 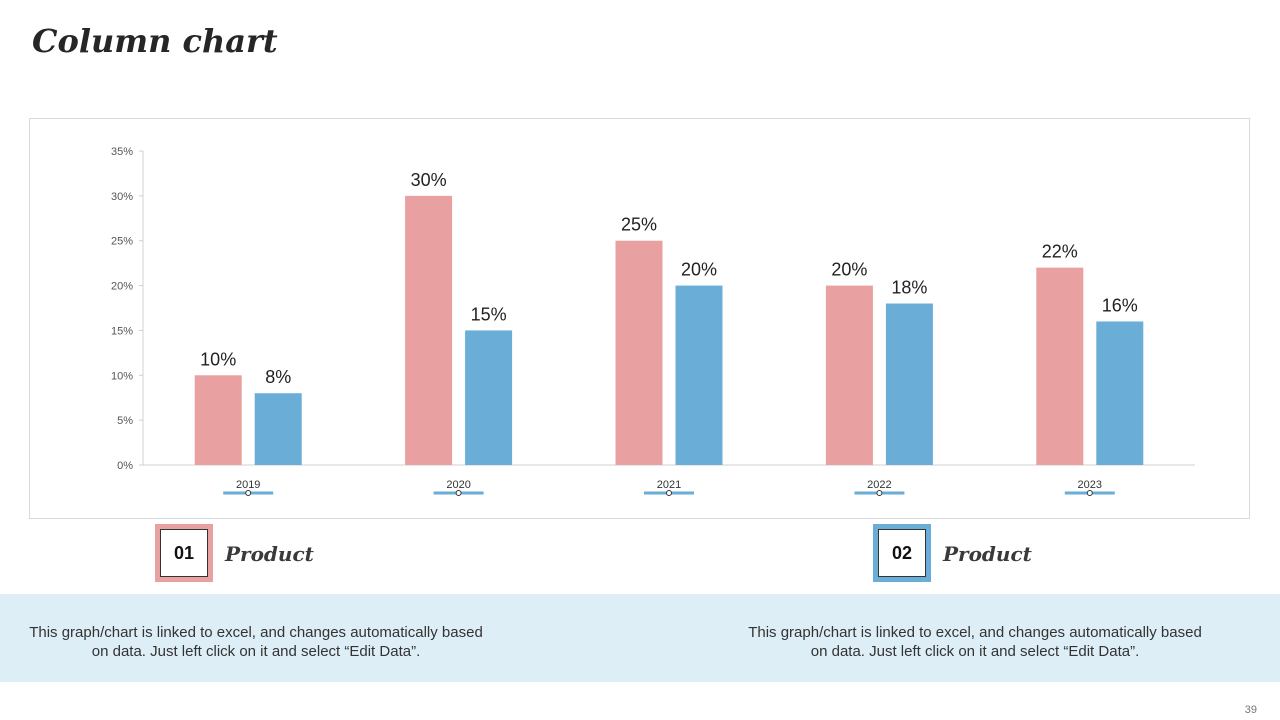 What do you see at coordinates (699, 270) in the screenshot?
I see `data-label-2-2021: 20%` at bounding box center [699, 270].